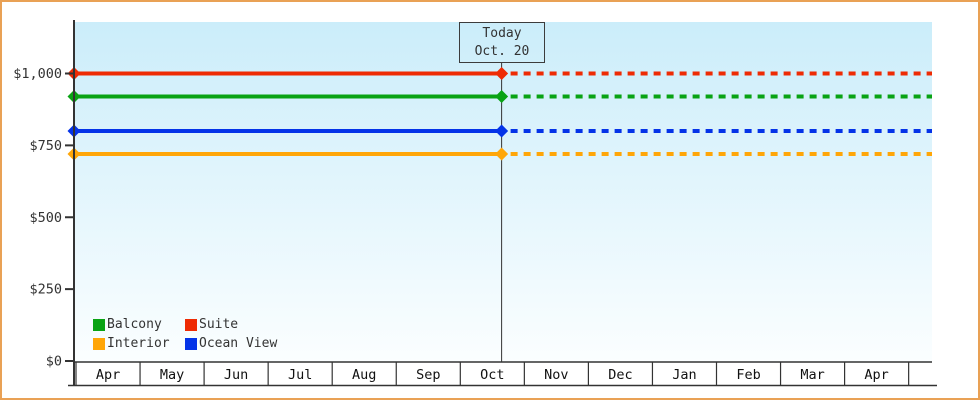 The image size is (980, 400). I want to click on series-marker-interior-today, so click(502, 154).